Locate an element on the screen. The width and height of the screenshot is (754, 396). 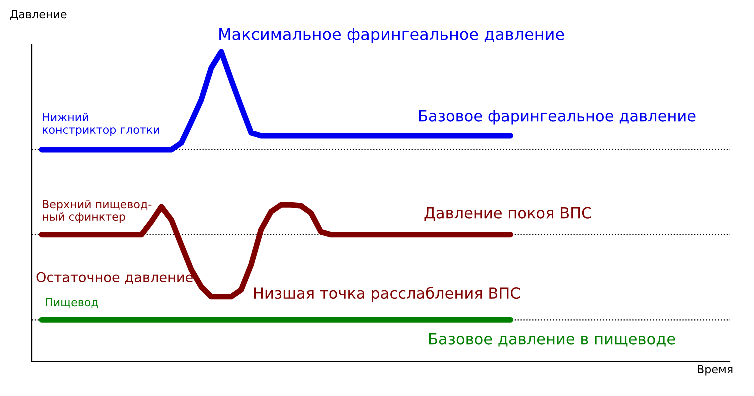
annotation: Низшая точка расслабления ВПС is located at coordinates (387, 294).